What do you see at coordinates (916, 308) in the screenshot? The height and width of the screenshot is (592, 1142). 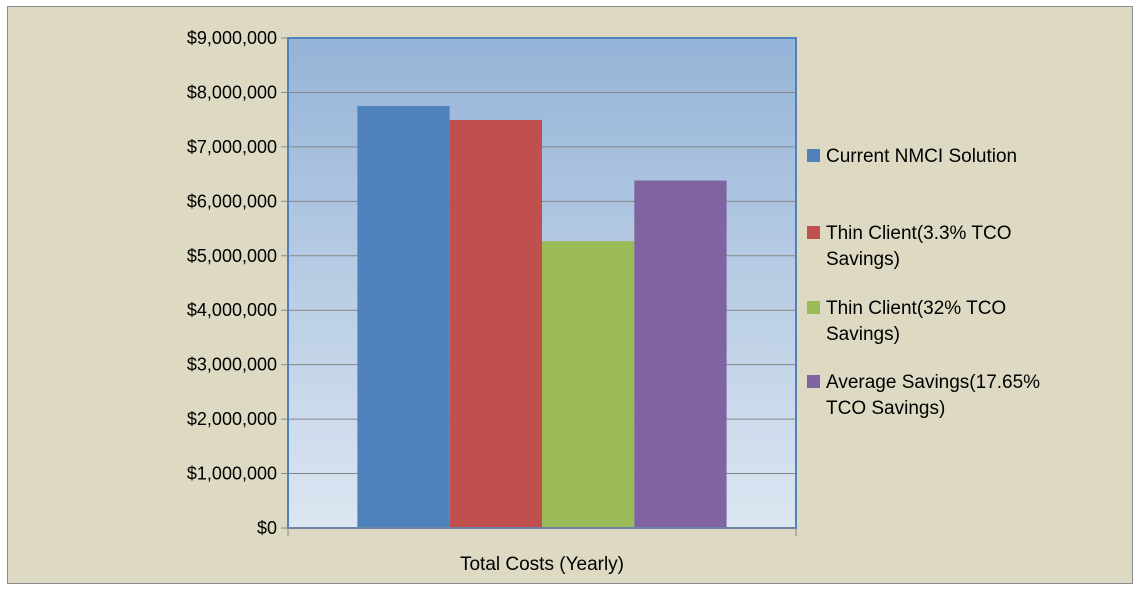 I see `legend-label: Thin Client(32% TCO` at bounding box center [916, 308].